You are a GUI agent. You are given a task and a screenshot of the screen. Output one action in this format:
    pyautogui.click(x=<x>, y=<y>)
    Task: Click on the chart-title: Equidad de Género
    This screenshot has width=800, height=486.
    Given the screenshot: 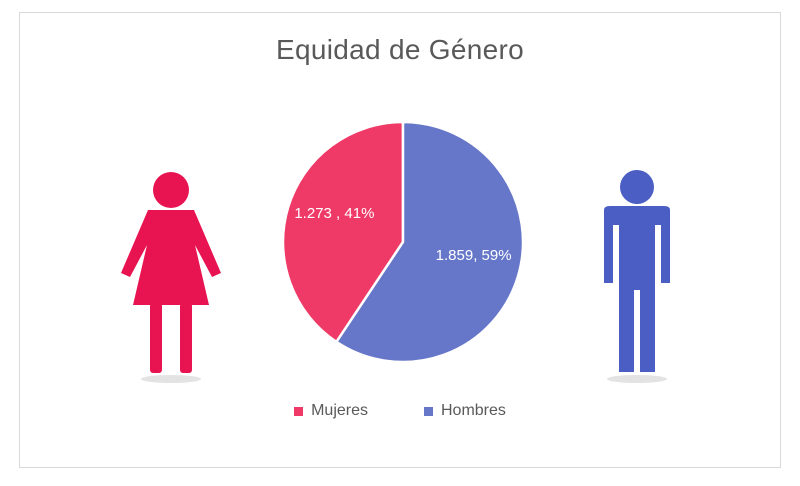 What is the action you would take?
    pyautogui.click(x=400, y=49)
    